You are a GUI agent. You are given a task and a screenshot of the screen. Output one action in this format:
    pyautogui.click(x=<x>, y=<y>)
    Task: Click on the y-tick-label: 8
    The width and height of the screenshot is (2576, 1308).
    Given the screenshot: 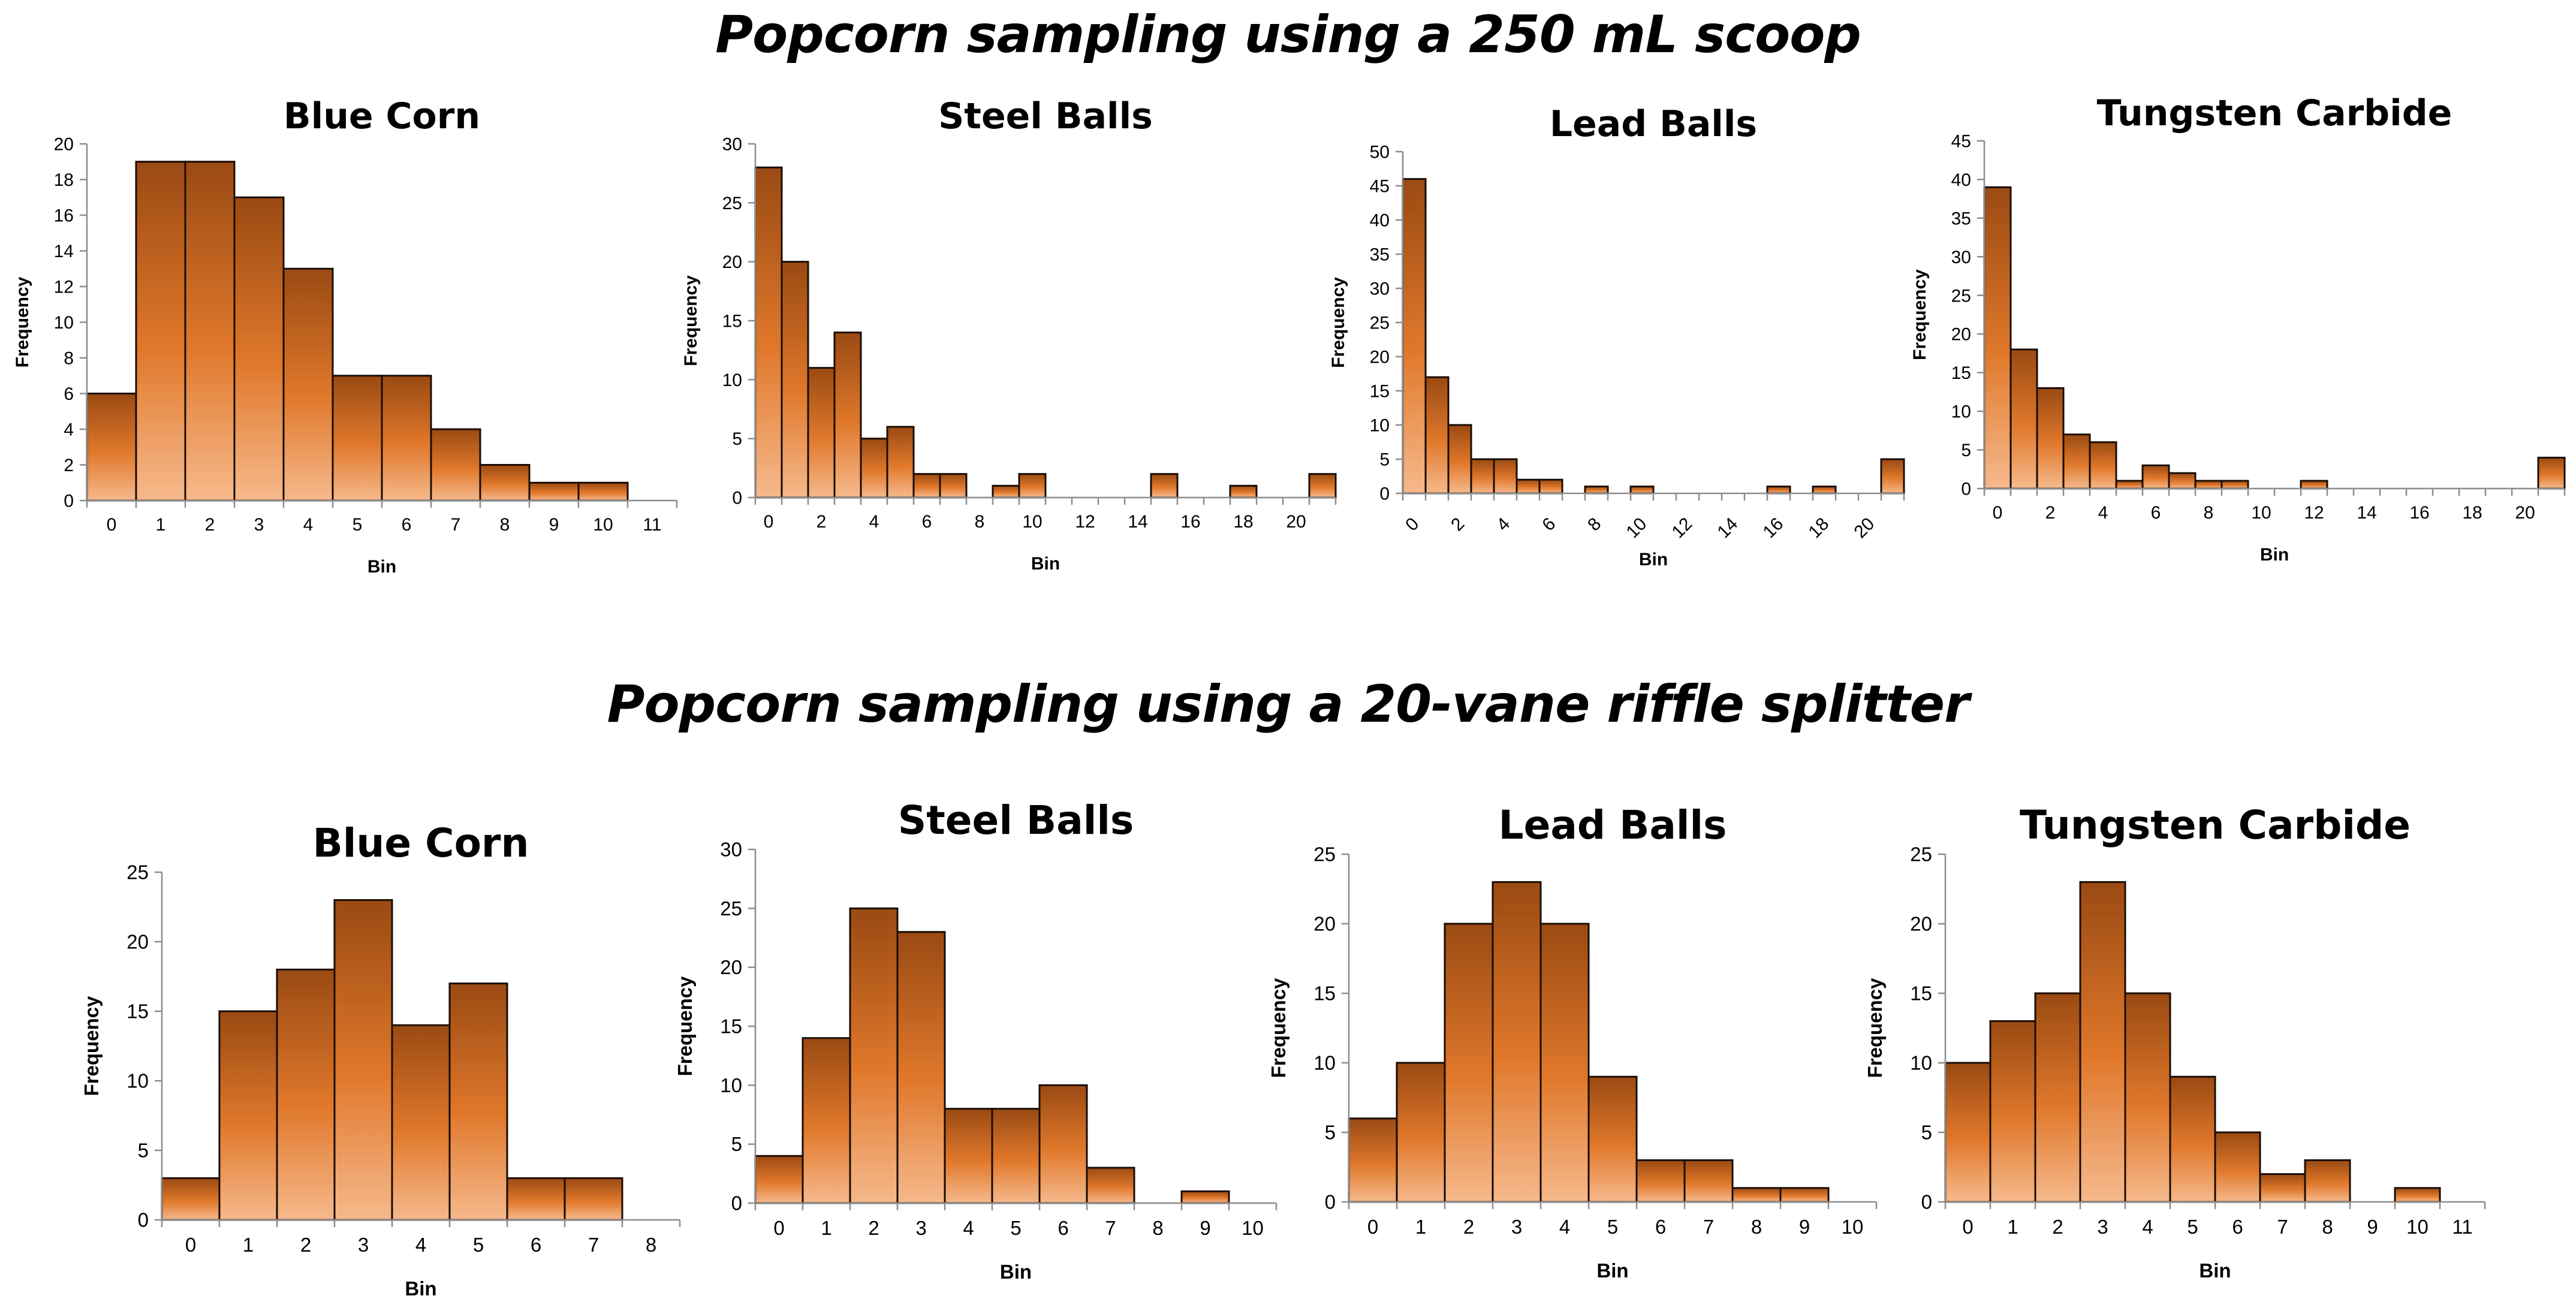 What is the action you would take?
    pyautogui.click(x=69, y=359)
    